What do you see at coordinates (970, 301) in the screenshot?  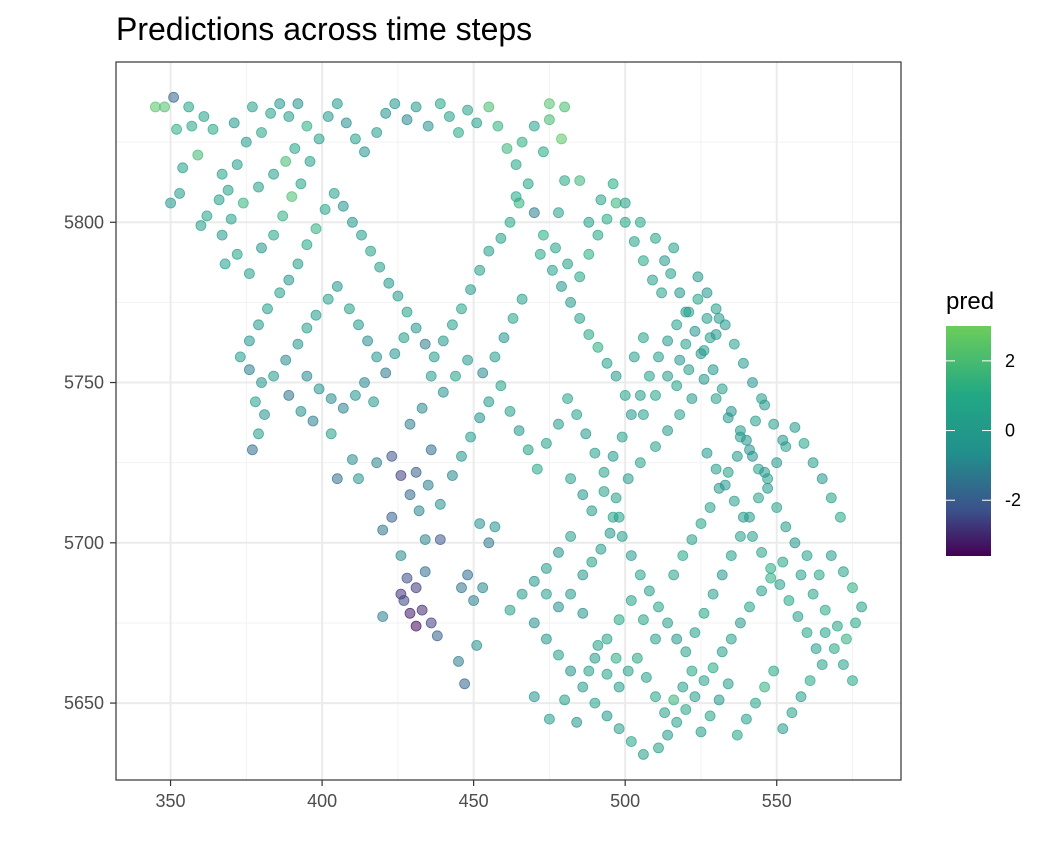 I see `legend-title: pred` at bounding box center [970, 301].